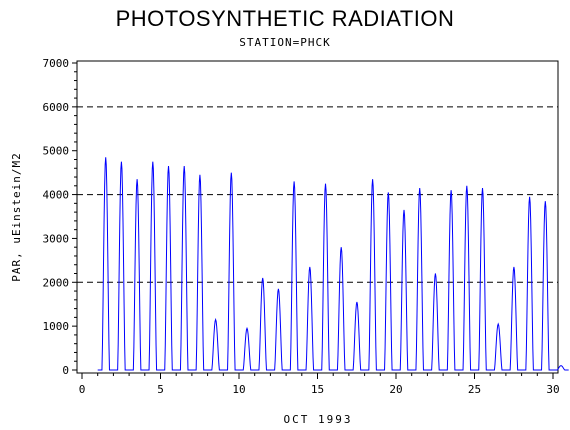 The height and width of the screenshot is (430, 570). I want to click on y-tick-label: 3000, so click(56, 238).